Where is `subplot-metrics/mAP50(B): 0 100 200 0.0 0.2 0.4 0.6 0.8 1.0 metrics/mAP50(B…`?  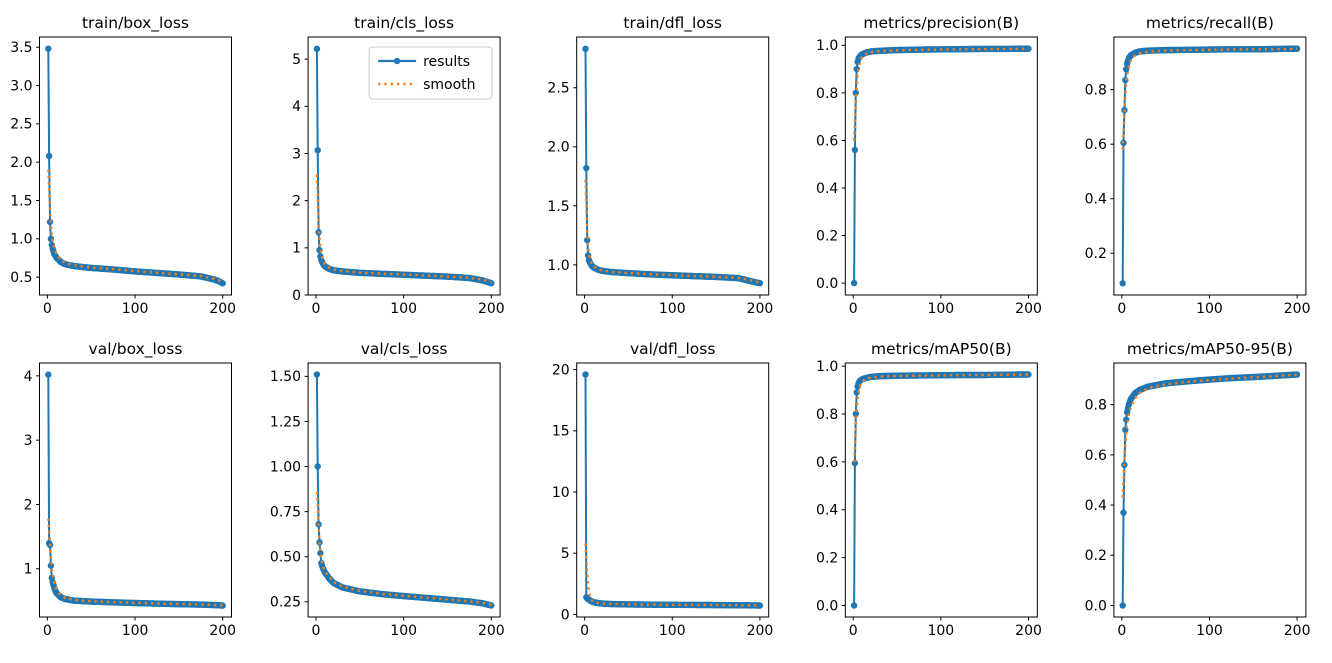
subplot-metrics/mAP50(B): 0 100 200 0.0 0.2 0.4 0.6 0.8 1.0 metrics/mAP50(B… is located at coordinates (929, 489).